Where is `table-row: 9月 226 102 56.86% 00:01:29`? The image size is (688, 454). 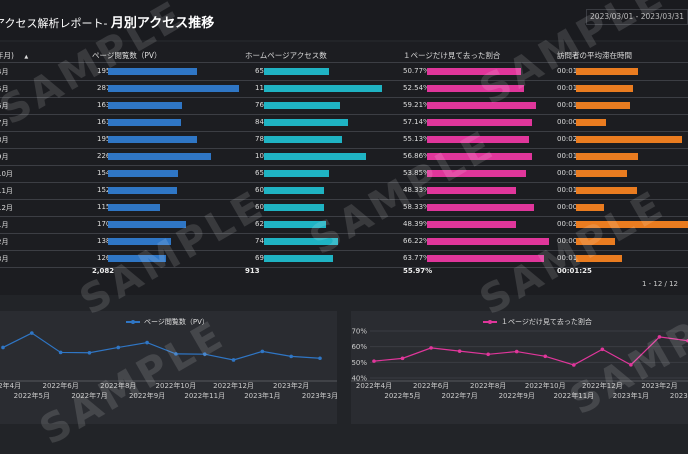 table-row: 9月 226 102 56.86% 00:01:29 is located at coordinates (344, 157).